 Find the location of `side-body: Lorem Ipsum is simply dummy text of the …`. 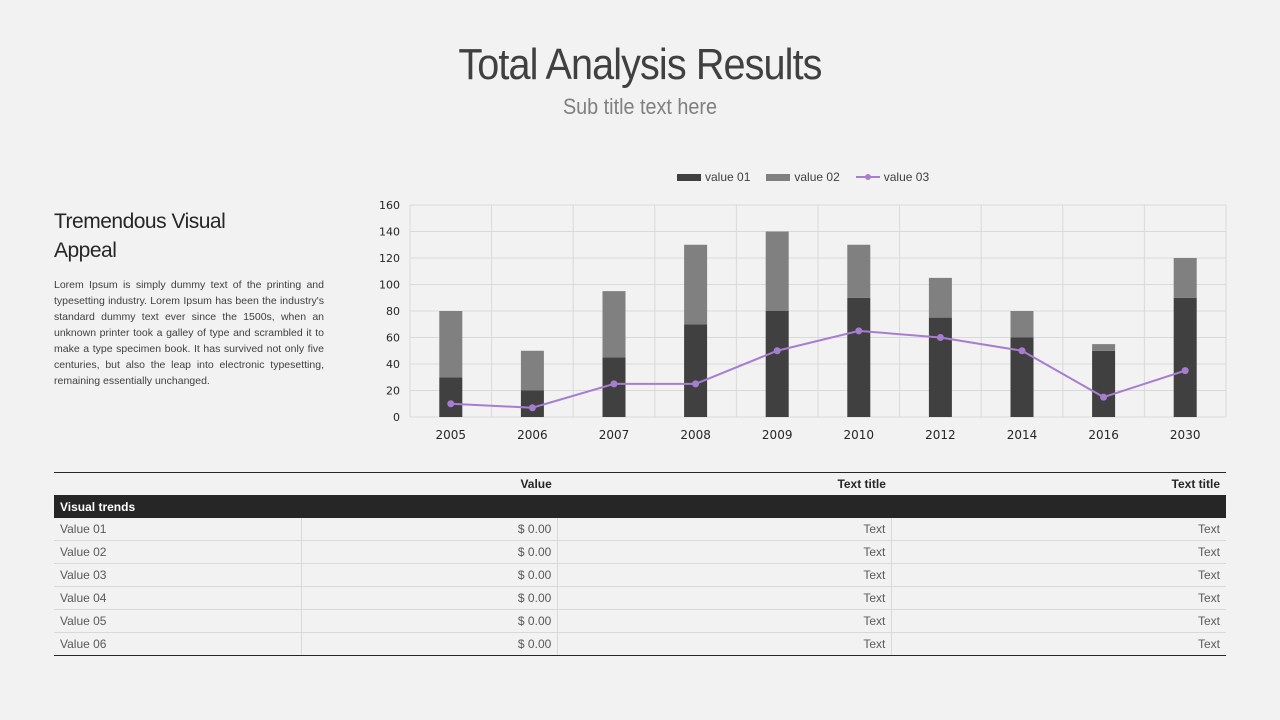

side-body: Lorem Ipsum is simply dummy text of the … is located at coordinates (189, 333).